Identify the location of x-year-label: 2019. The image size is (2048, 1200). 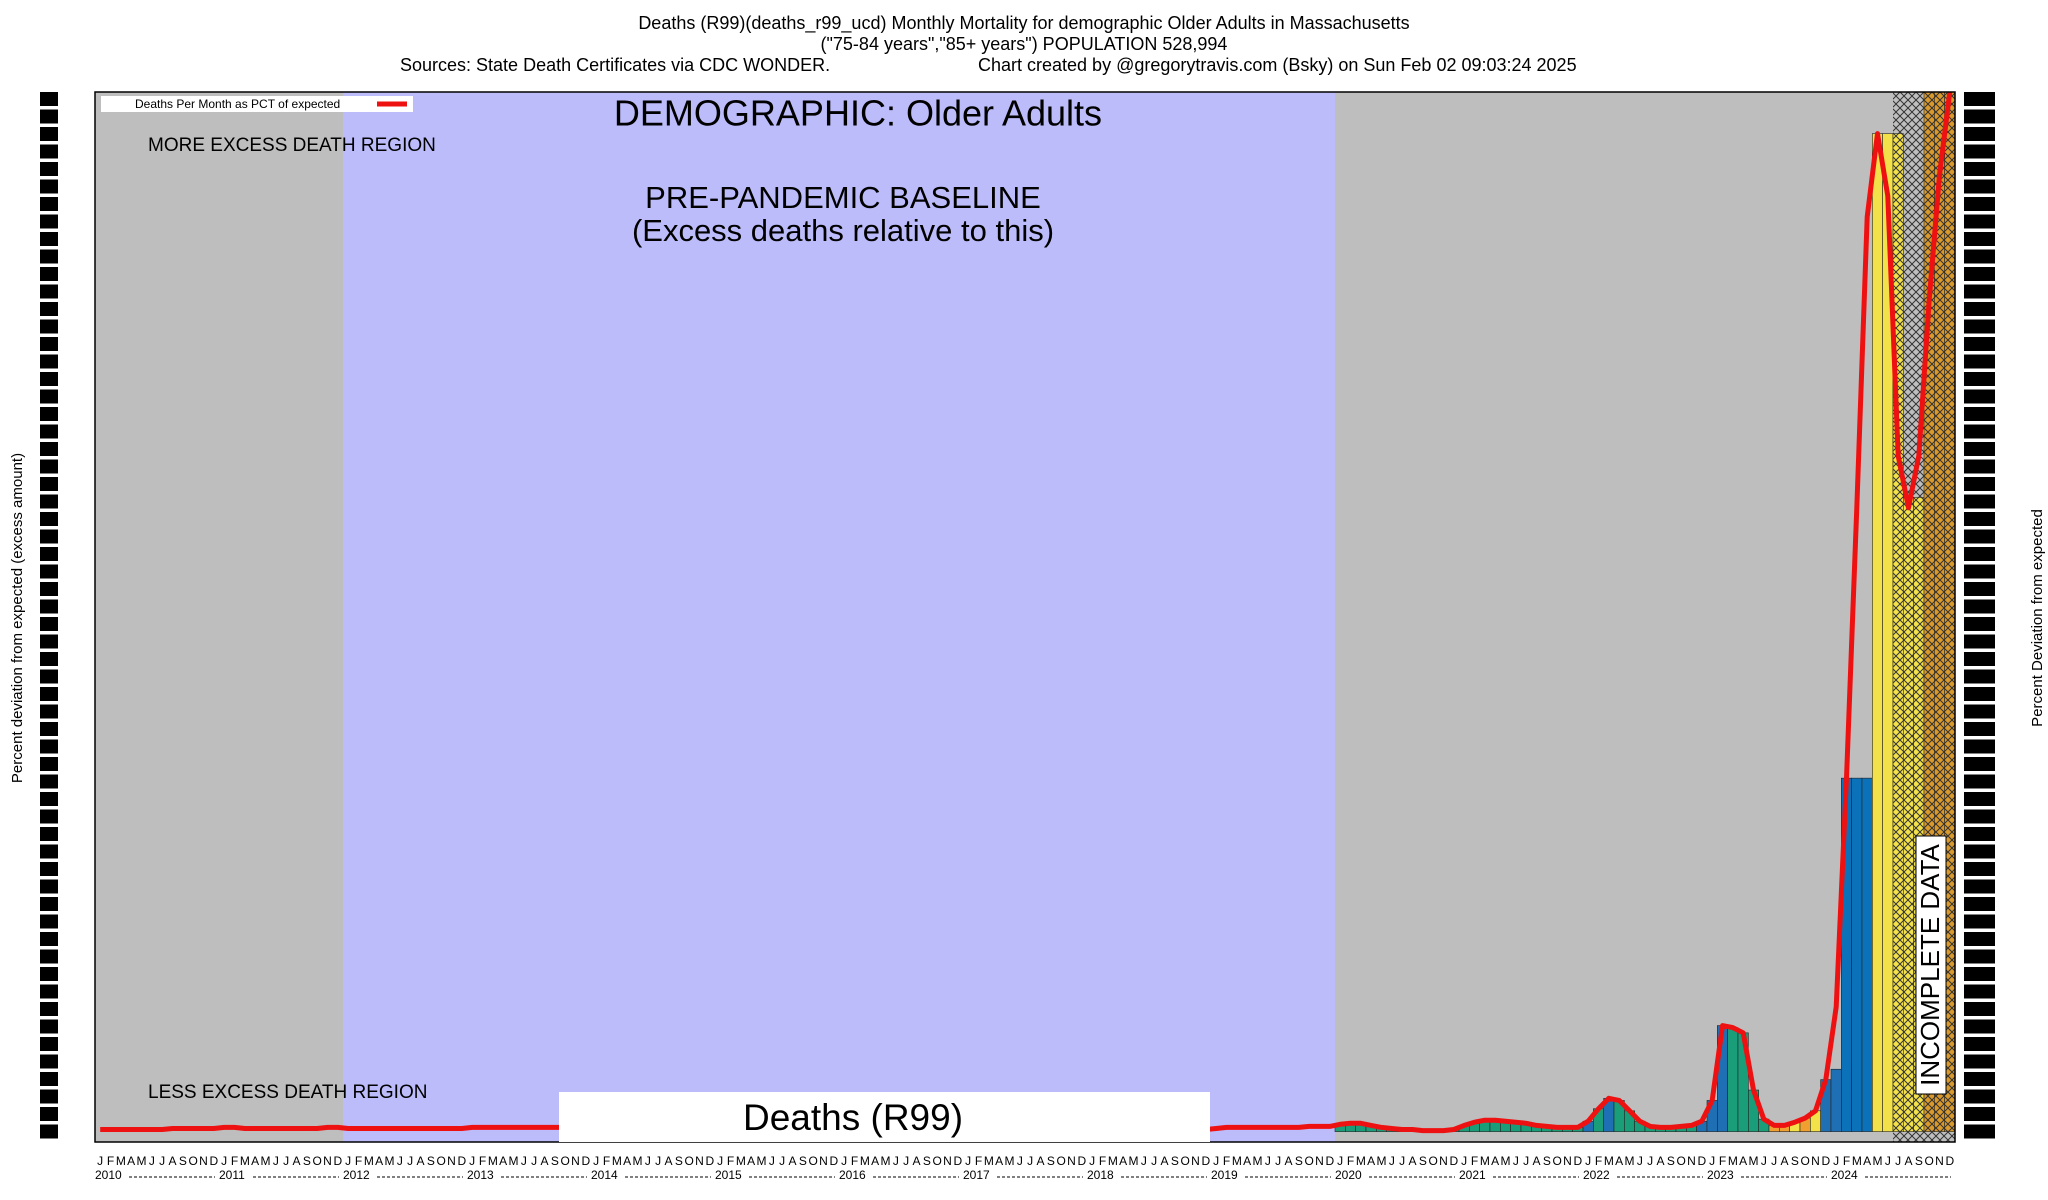
(1224, 1175).